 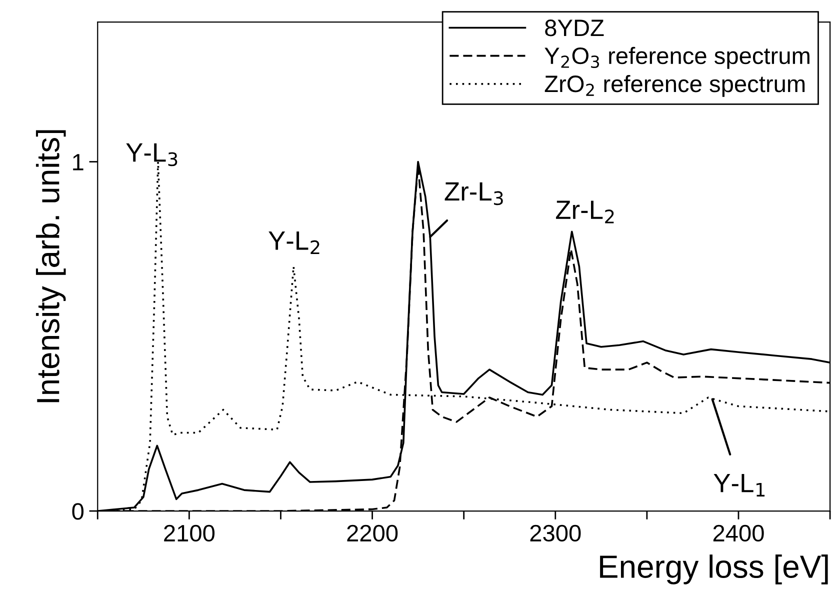 I want to click on legend-label: ZrO$_{2}$ reference spectrum, so click(x=674, y=85).